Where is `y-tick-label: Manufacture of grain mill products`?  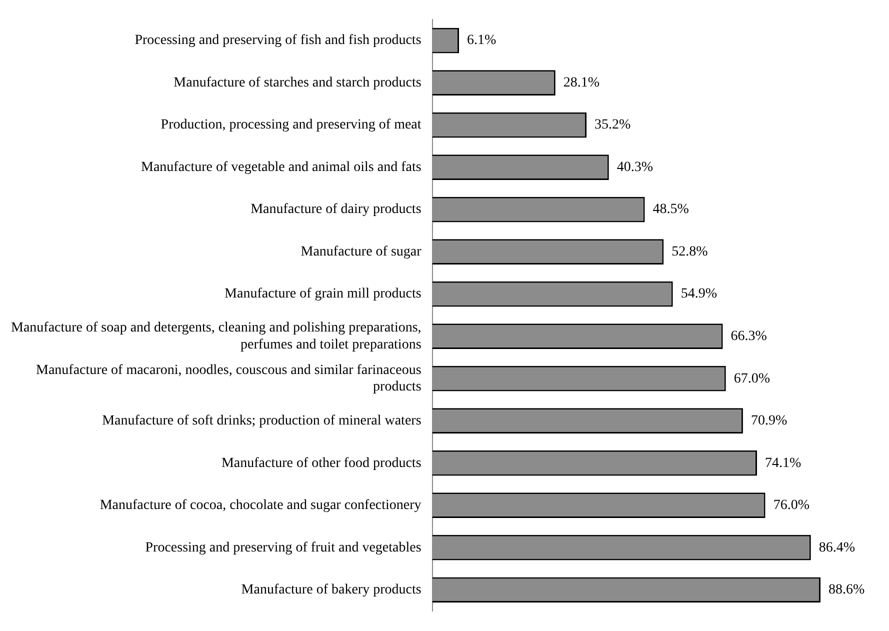
y-tick-label: Manufacture of grain mill products is located at coordinates (323, 294).